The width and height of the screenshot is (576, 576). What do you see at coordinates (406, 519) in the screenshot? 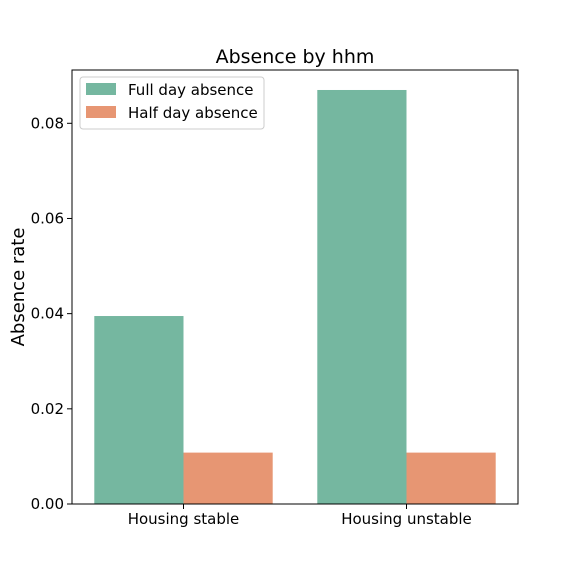
I see `x-tick-label: Housing unstable` at bounding box center [406, 519].